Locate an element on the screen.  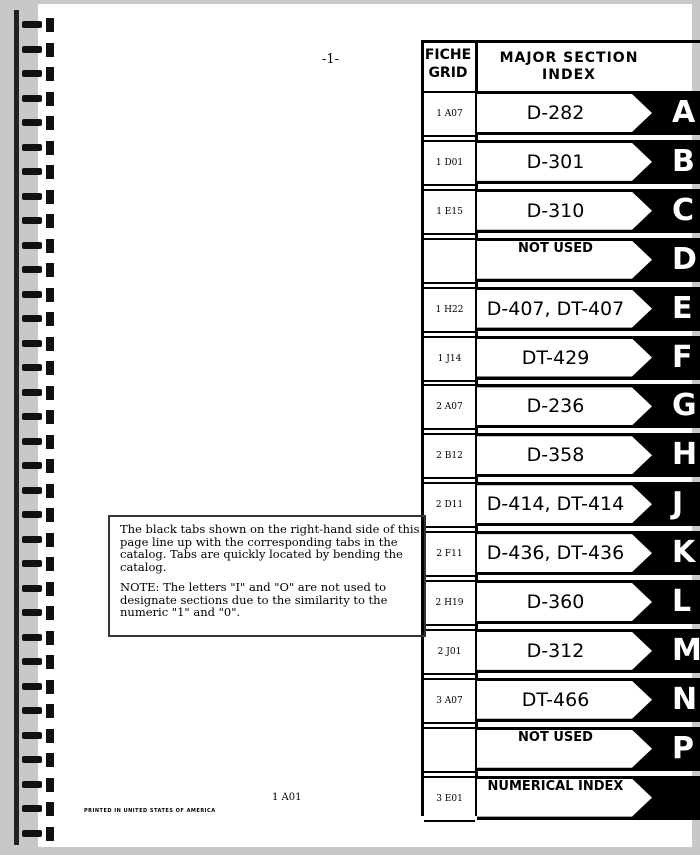
page-number: -1- is located at coordinates (331, 59).